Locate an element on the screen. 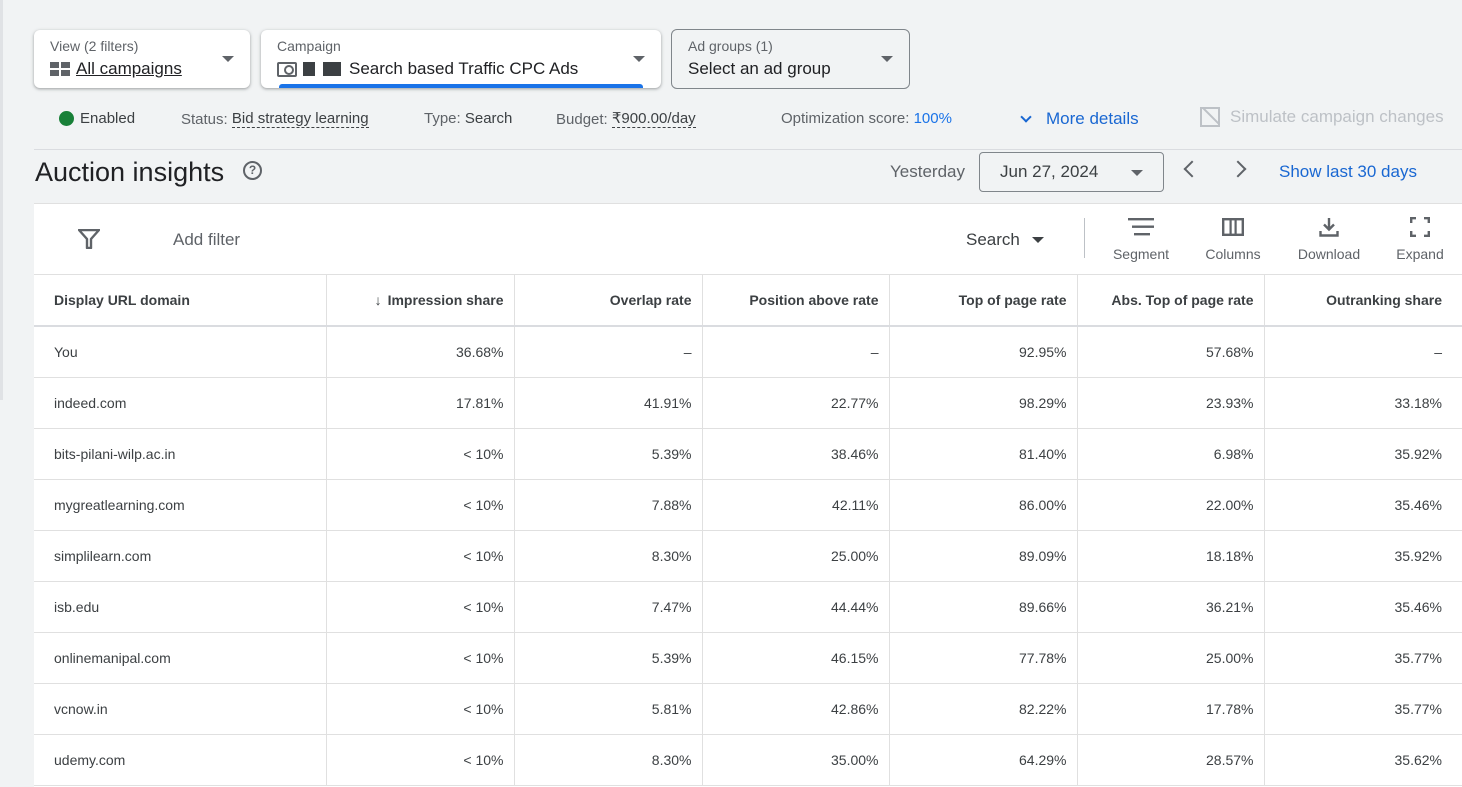 The image size is (1462, 787). budget-value: ₹900.00/day is located at coordinates (653, 119).